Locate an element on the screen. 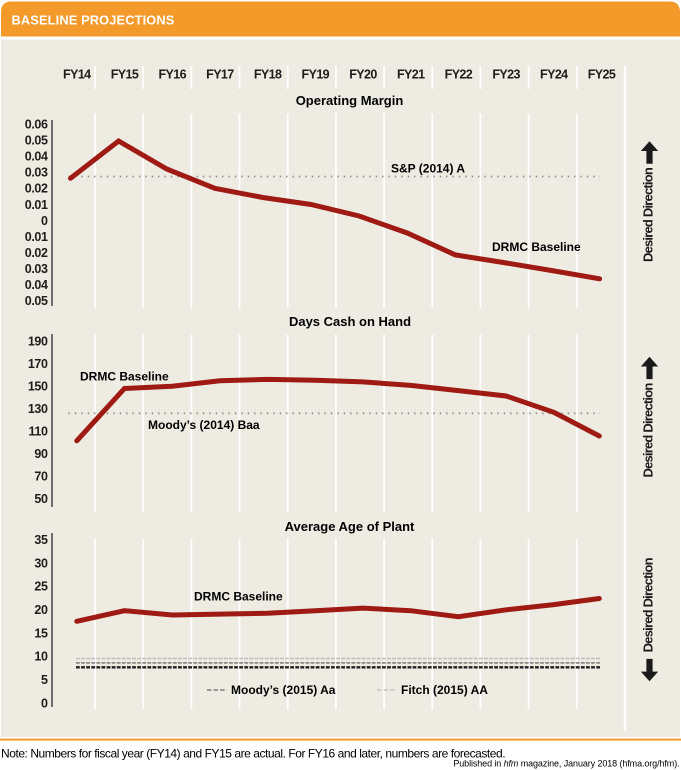 The width and height of the screenshot is (681, 770). svg-text: FY22 is located at coordinates (459, 74).